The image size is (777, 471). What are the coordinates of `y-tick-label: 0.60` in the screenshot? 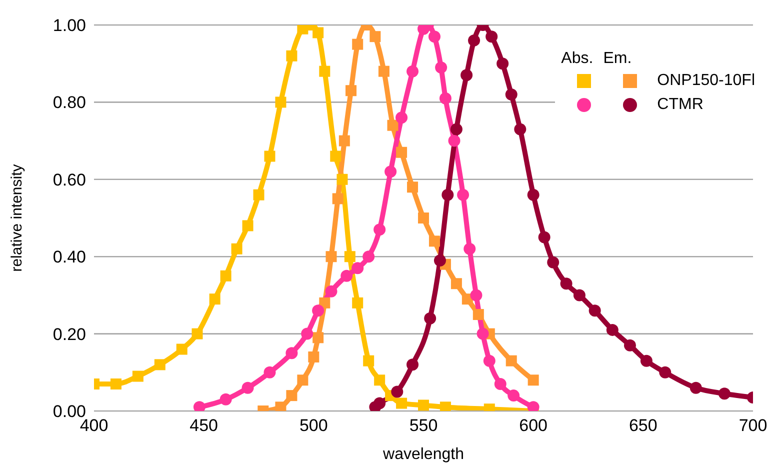 It's located at (69, 180).